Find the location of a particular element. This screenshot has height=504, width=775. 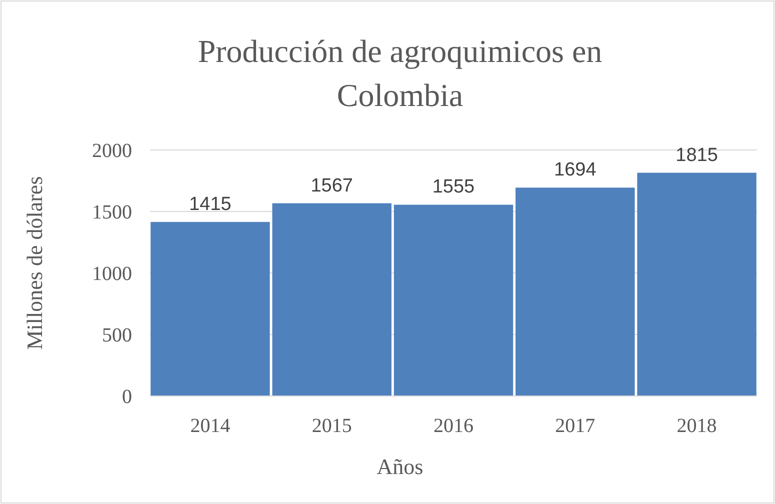

x-tick-label: 2016 is located at coordinates (454, 426).